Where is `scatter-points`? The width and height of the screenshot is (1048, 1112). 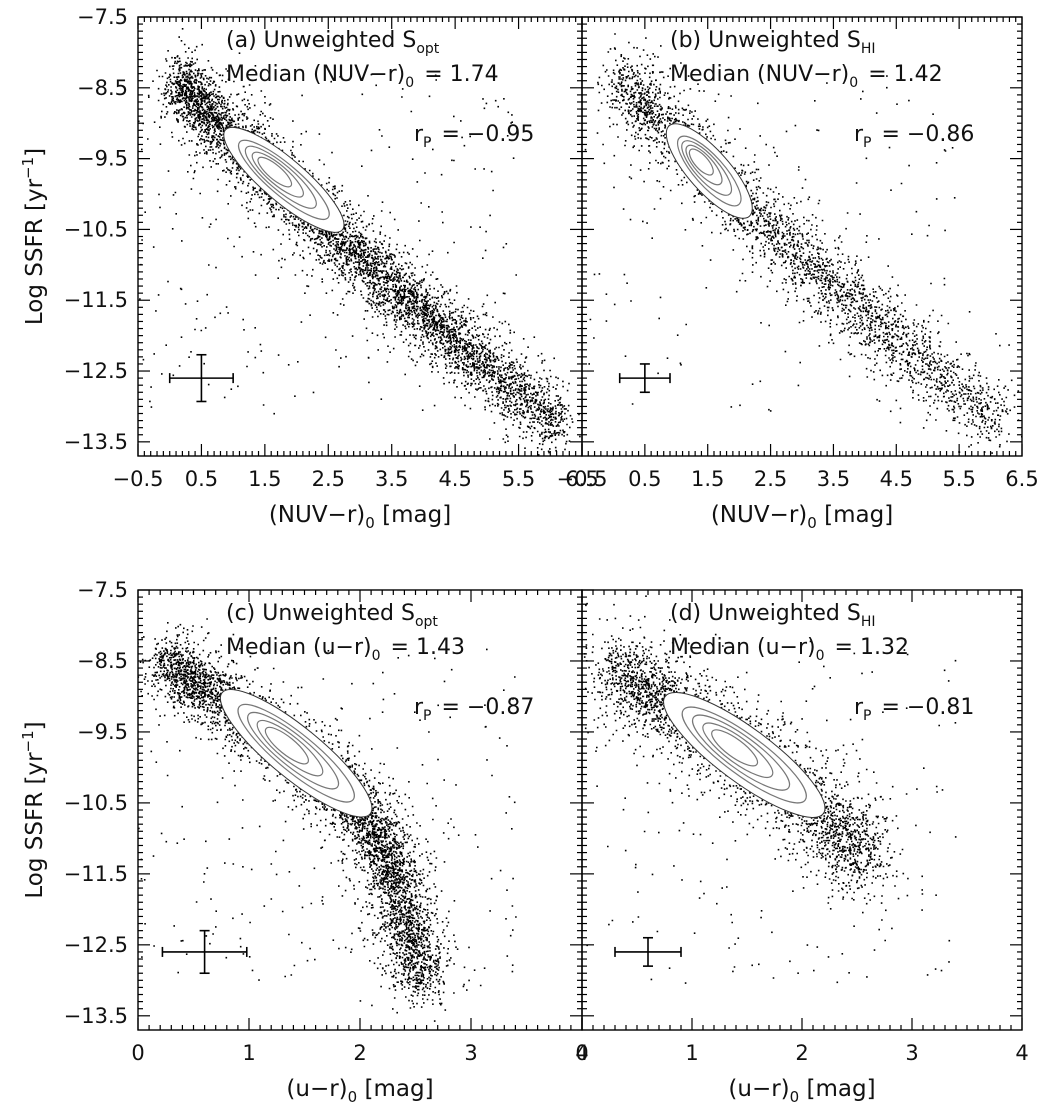
scatter-points is located at coordinates (327, 820).